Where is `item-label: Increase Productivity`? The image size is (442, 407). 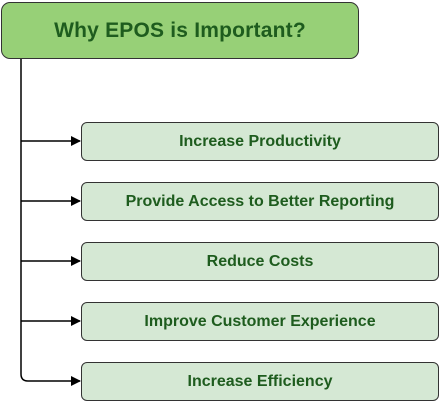
item-label: Increase Productivity is located at coordinates (260, 141).